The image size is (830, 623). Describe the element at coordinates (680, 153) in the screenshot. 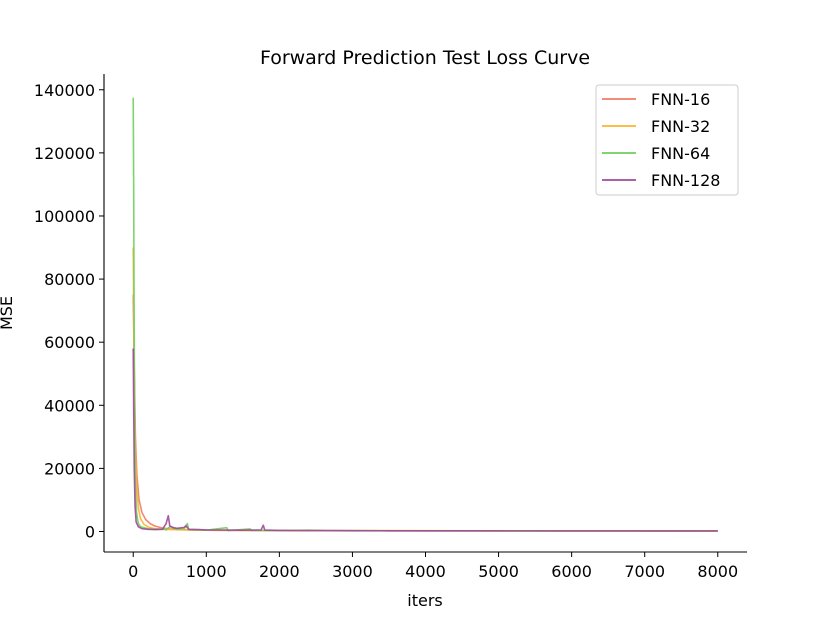

I see `legend-label-fnn-64: FNN-64` at that location.